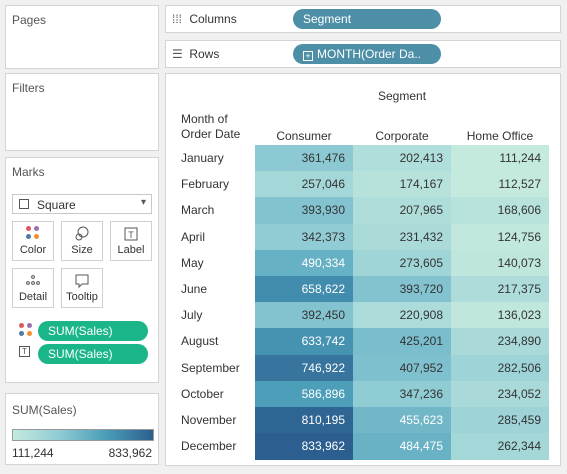 This screenshot has height=474, width=567. What do you see at coordinates (177, 54) in the screenshot?
I see `rows-icon: ☰` at bounding box center [177, 54].